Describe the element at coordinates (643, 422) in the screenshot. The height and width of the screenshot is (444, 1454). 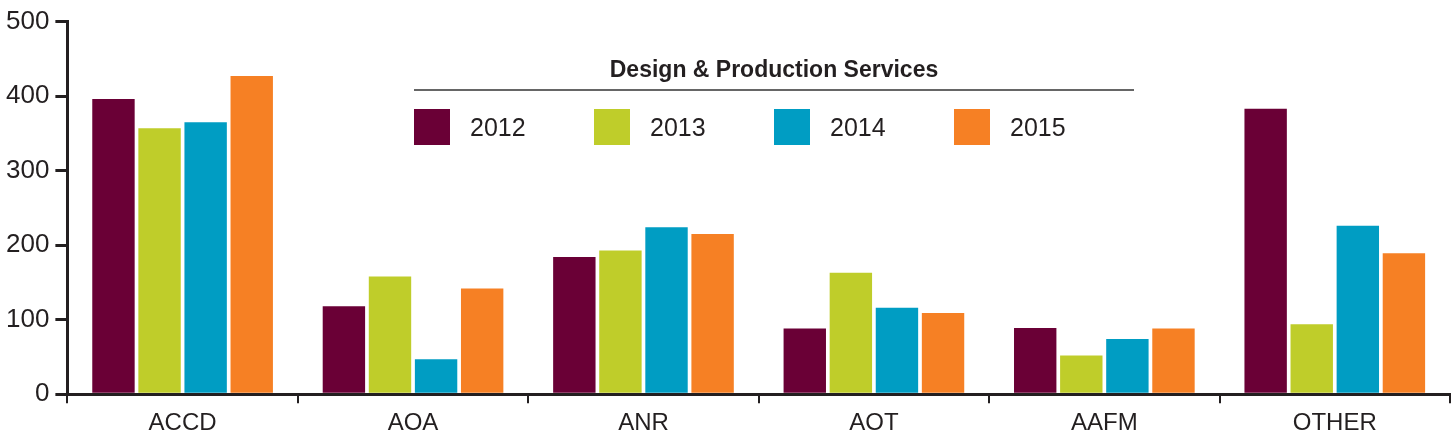
I see `x-tick-label: ANR` at that location.